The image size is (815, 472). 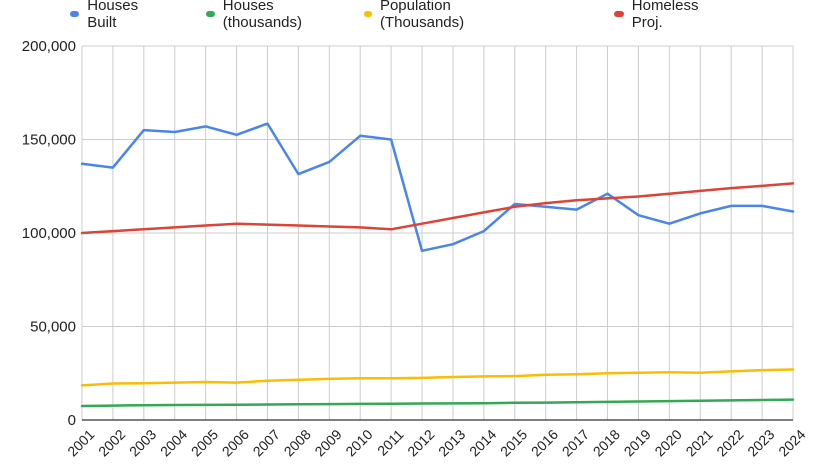 What do you see at coordinates (390, 442) in the screenshot?
I see `x-tick-label: 2011` at bounding box center [390, 442].